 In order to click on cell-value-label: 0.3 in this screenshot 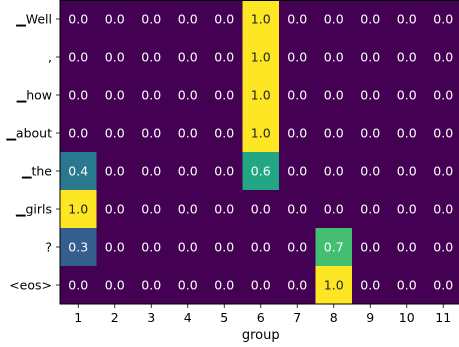, I will do `click(78, 247)`.